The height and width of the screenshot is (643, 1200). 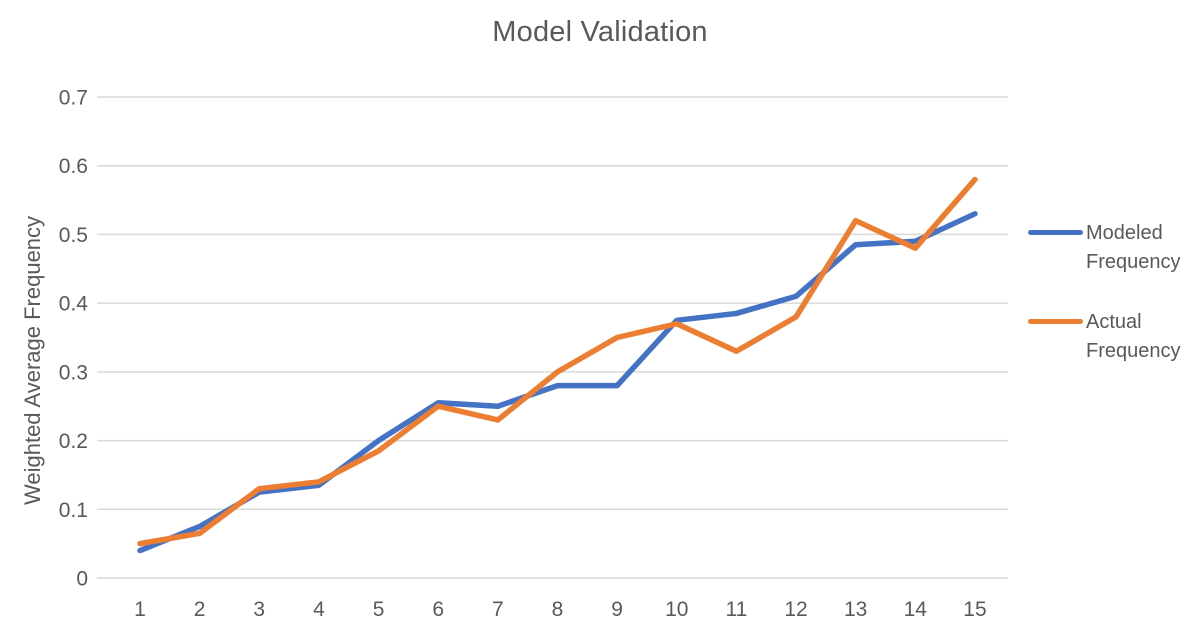 What do you see at coordinates (855, 609) in the screenshot?
I see `x-tick-label: 13` at bounding box center [855, 609].